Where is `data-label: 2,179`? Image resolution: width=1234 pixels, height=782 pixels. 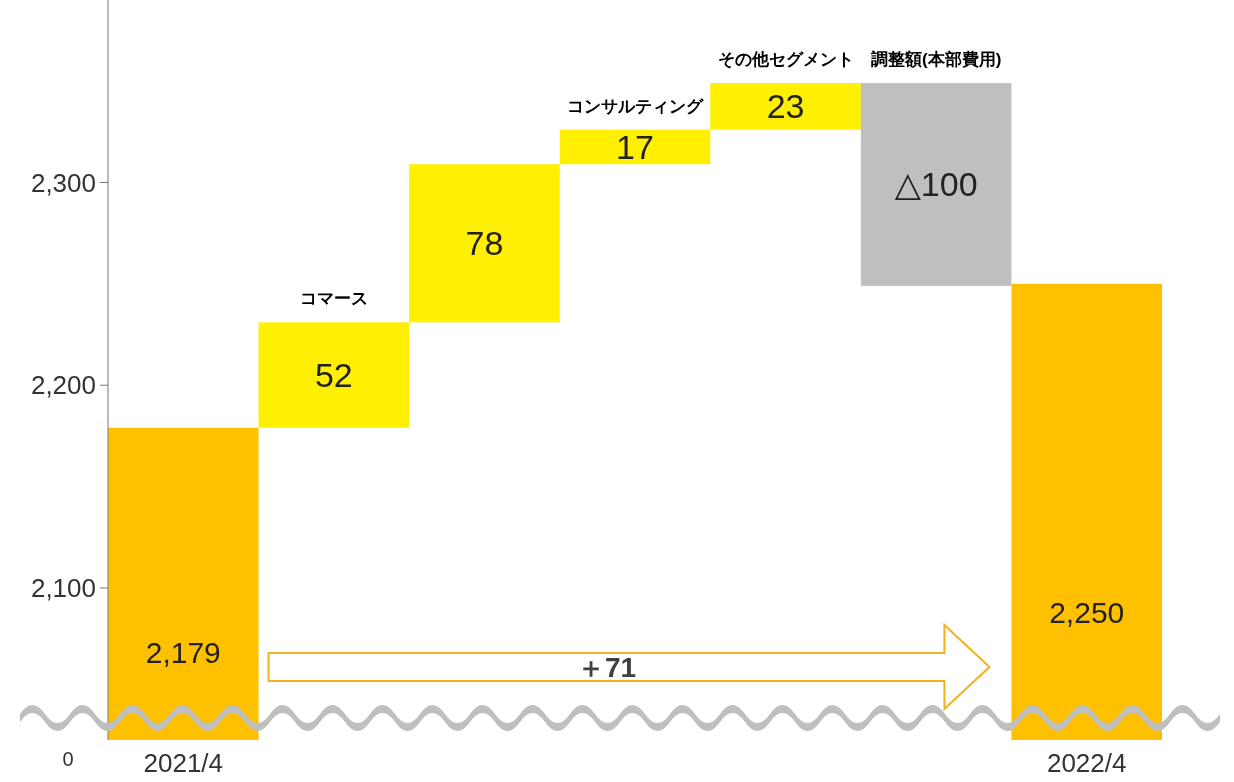
data-label: 2,179 is located at coordinates (183, 653).